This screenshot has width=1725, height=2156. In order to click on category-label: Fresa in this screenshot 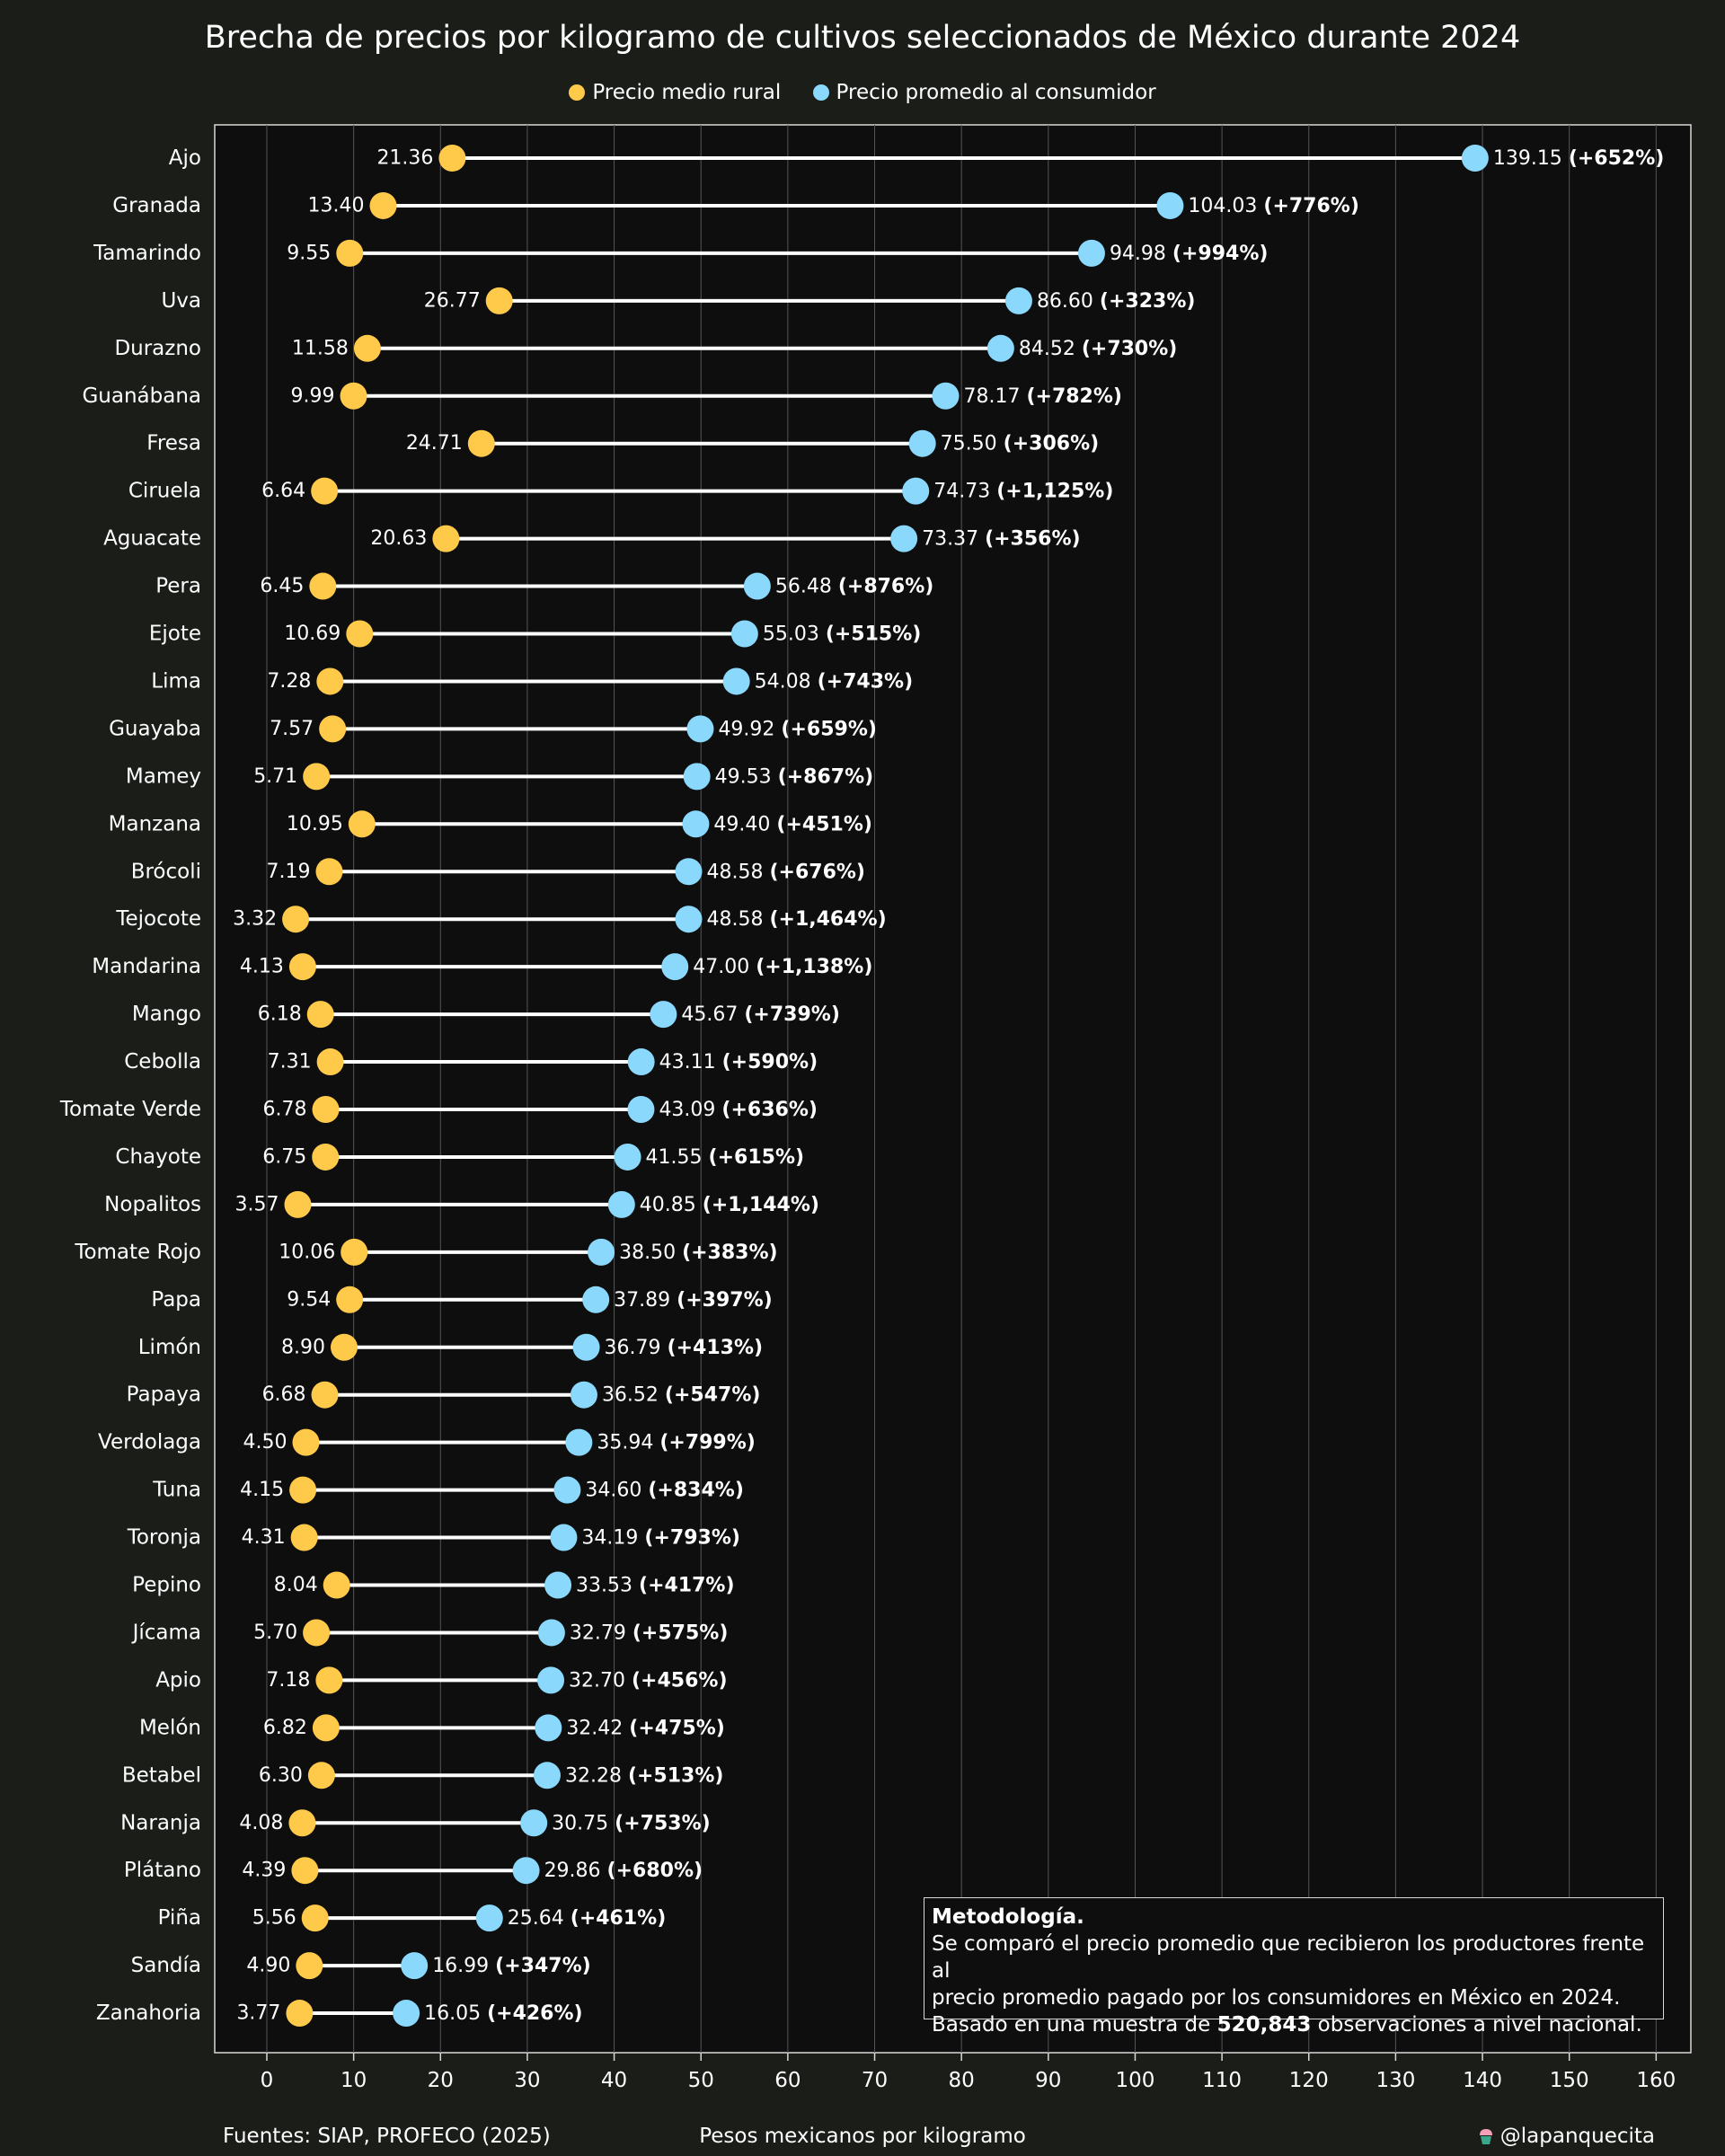, I will do `click(173, 444)`.